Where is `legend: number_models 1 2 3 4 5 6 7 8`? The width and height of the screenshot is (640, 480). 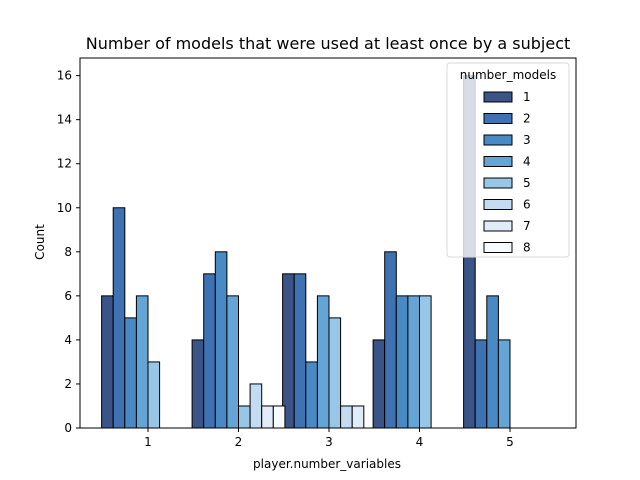 legend: number_models 1 2 3 4 5 6 7 8 is located at coordinates (508, 160).